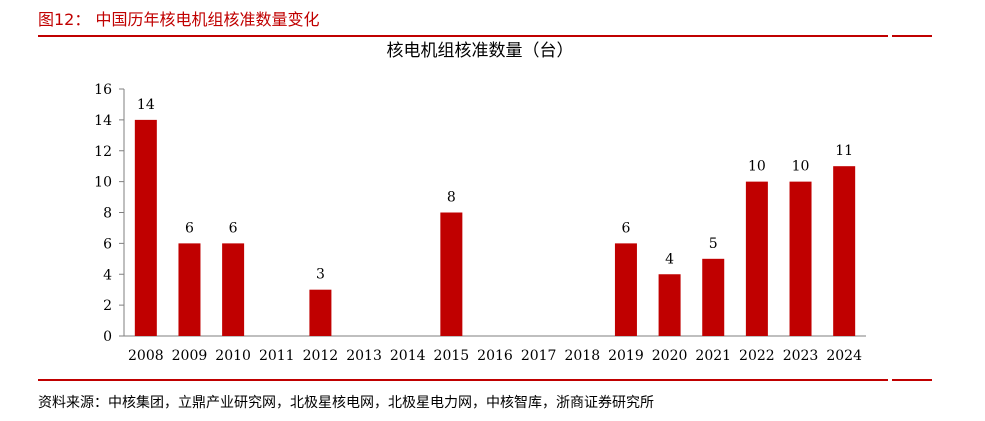  Describe the element at coordinates (103, 121) in the screenshot. I see `y-tick-label: 14` at that location.